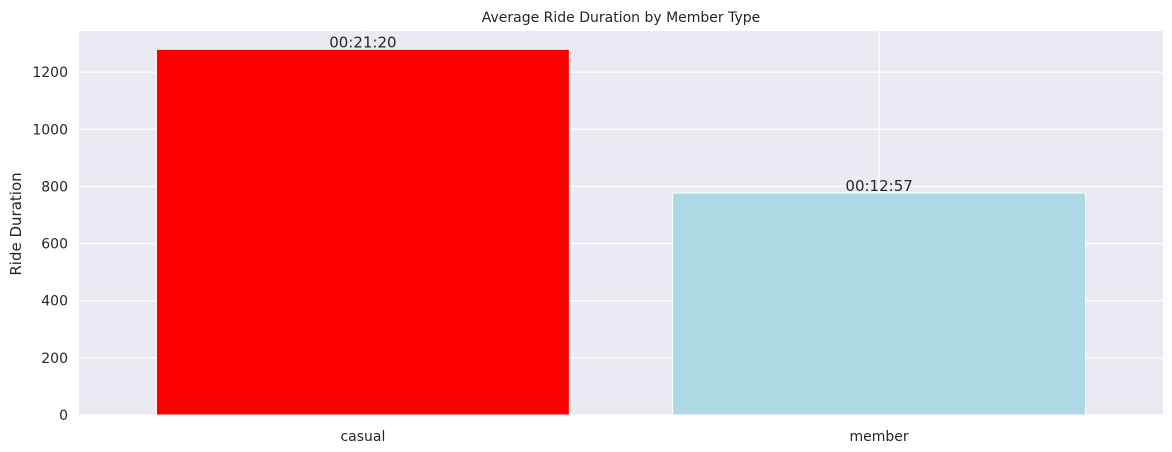 Image resolution: width=1172 pixels, height=452 pixels. I want to click on y-axis-label: Ride Duration, so click(16, 223).